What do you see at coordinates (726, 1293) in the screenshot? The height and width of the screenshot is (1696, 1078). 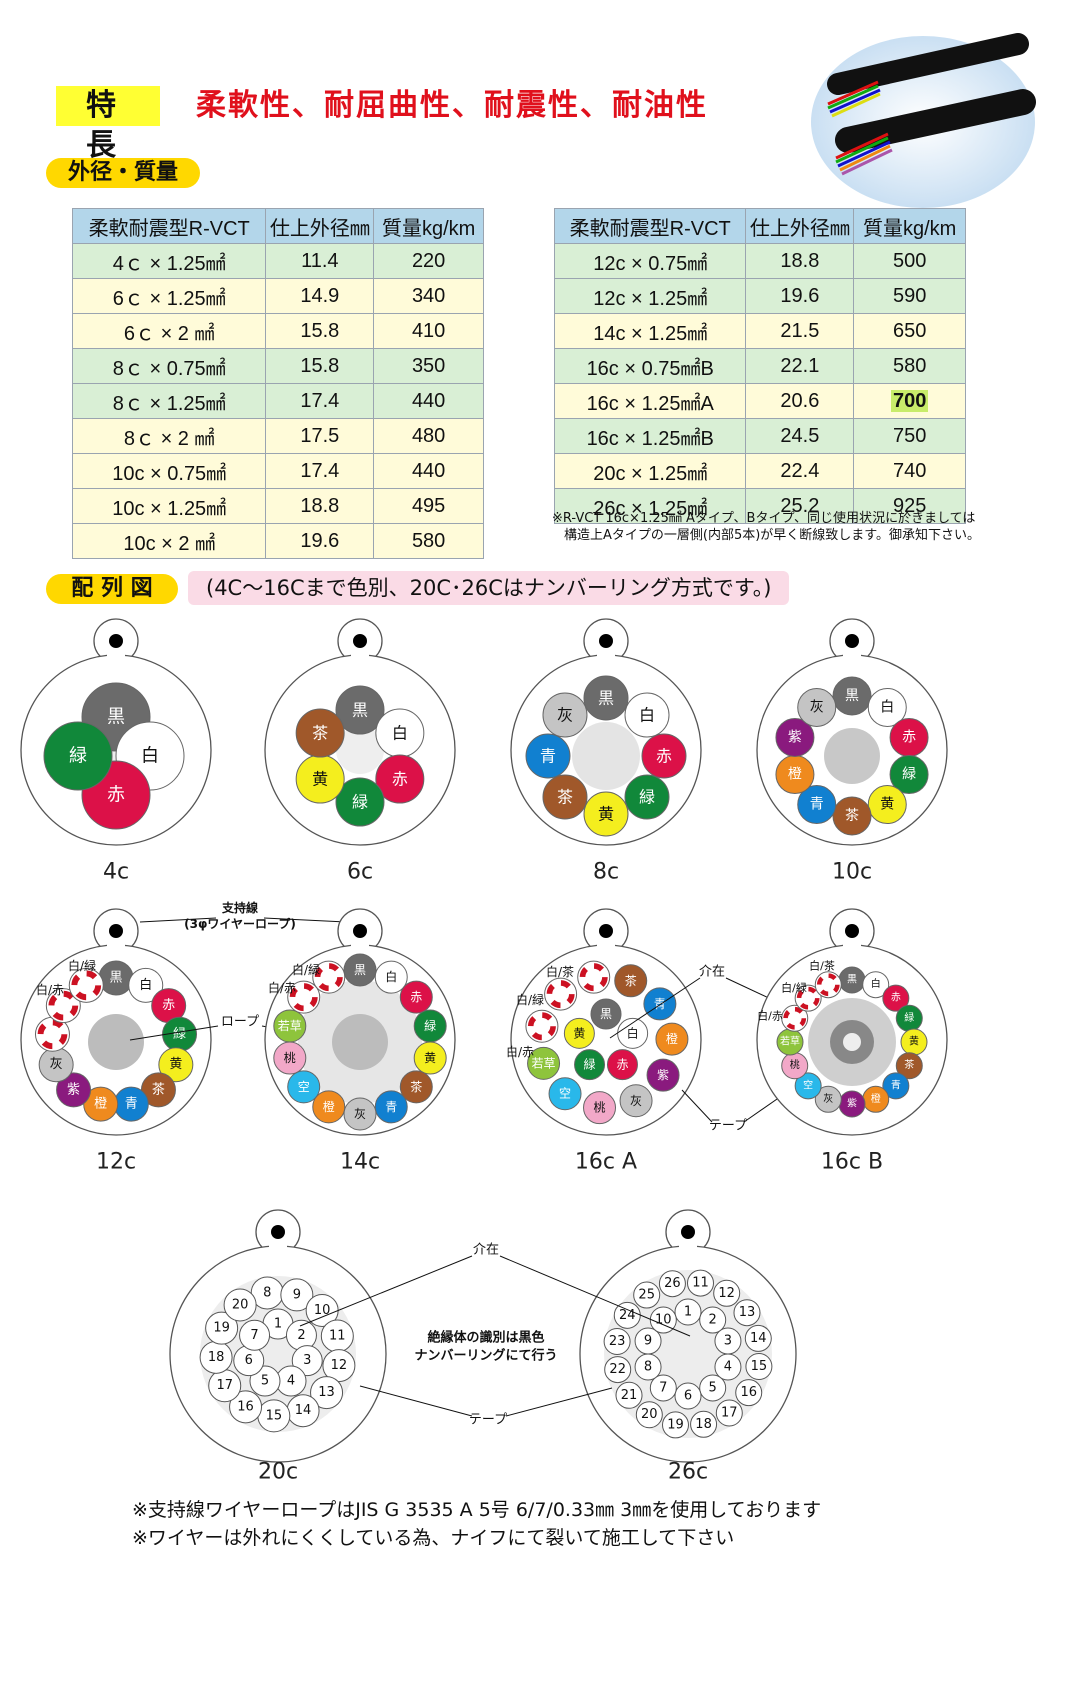 I see `core-number: 12` at bounding box center [726, 1293].